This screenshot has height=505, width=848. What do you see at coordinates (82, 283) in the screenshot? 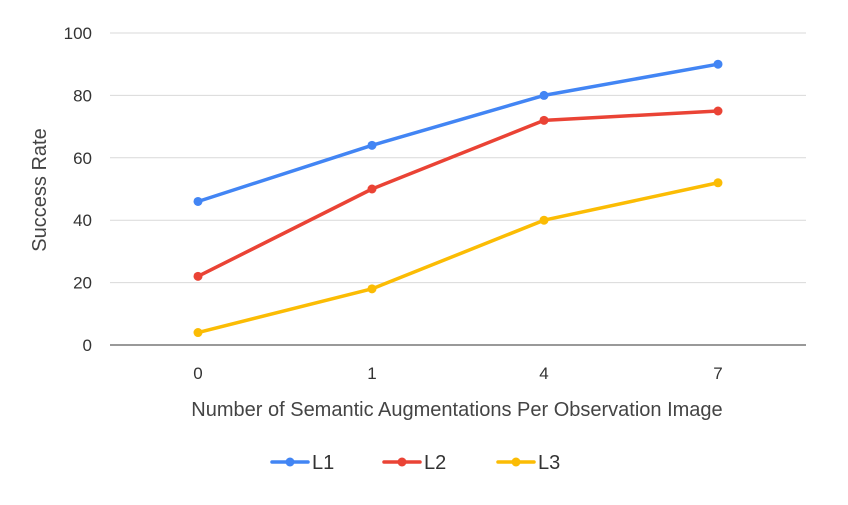
I see `y-tick-label: 20` at bounding box center [82, 283].